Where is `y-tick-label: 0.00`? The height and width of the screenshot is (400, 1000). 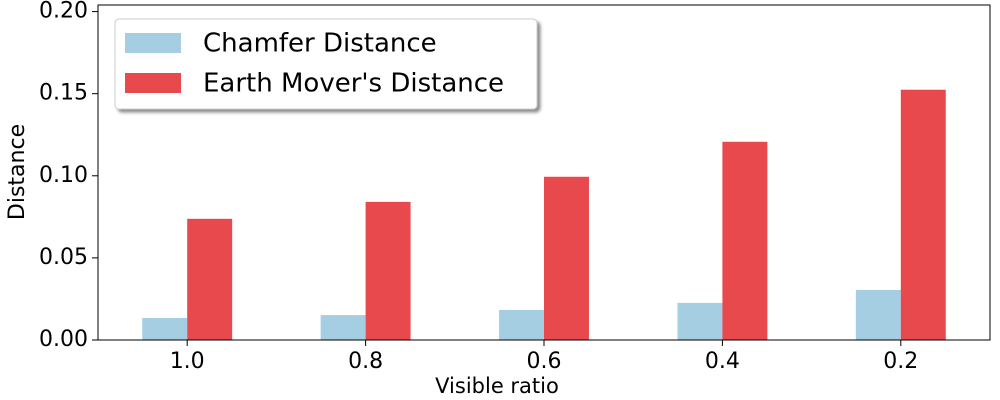
y-tick-label: 0.00 is located at coordinates (63, 339).